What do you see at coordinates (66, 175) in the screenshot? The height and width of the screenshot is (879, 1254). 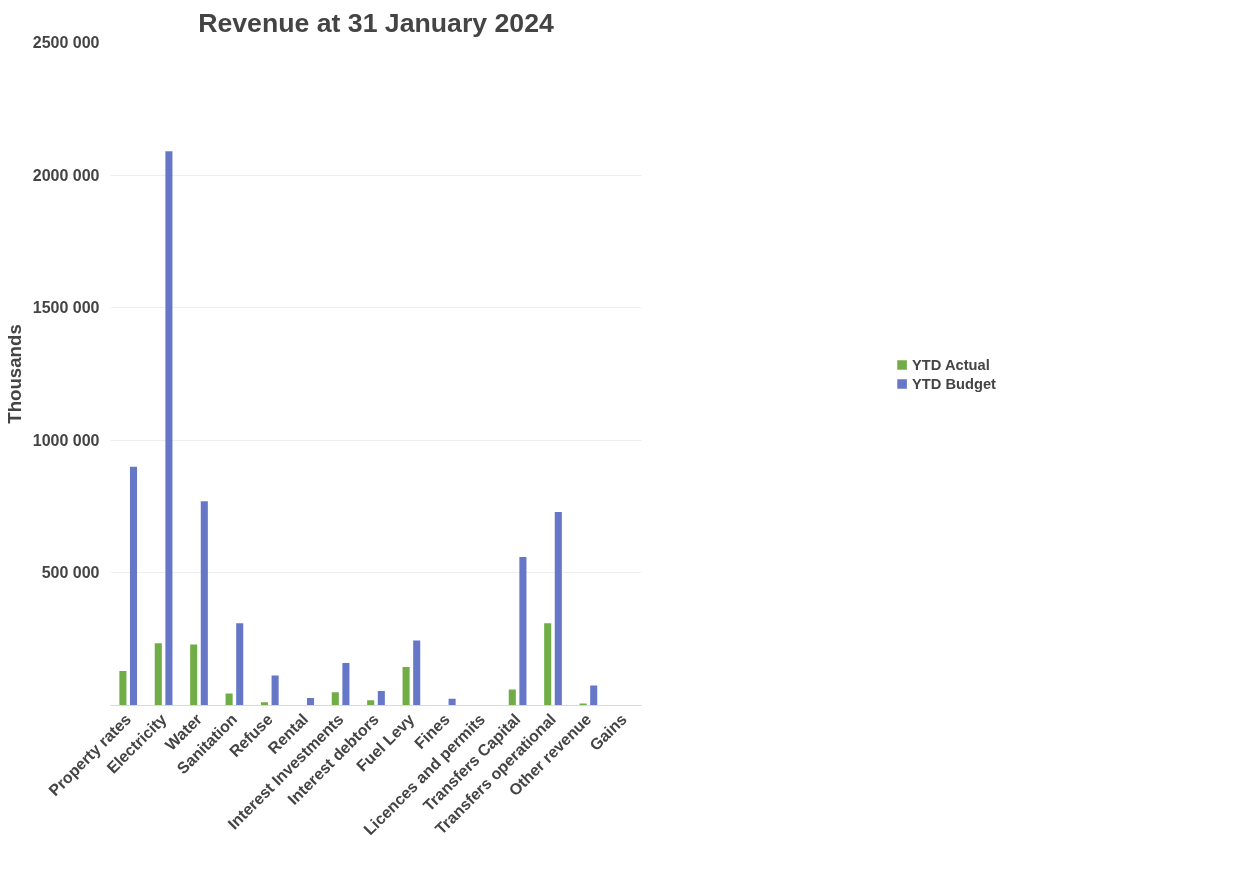 I see `y-tick-label: 2000 000` at bounding box center [66, 175].